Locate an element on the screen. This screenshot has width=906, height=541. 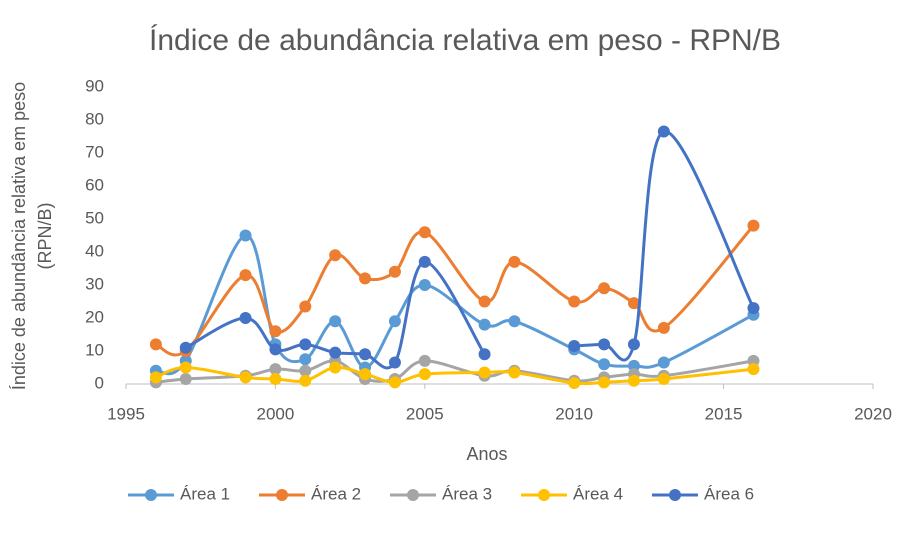
y-axis-label: Índice de abundância relativa em peso is located at coordinates (19, 236).